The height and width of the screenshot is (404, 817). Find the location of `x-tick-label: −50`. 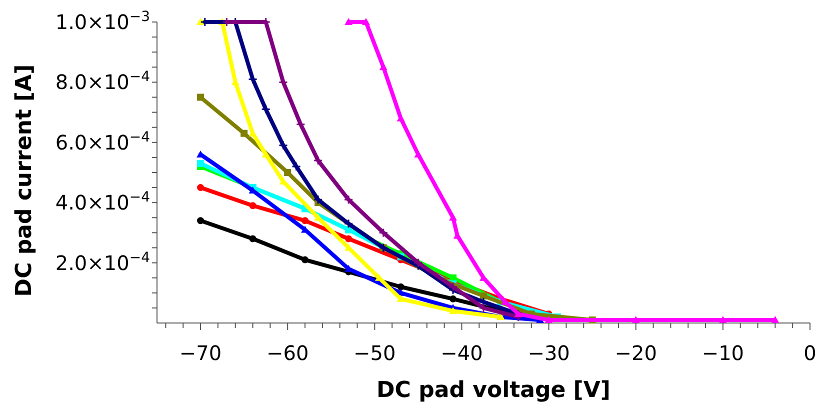

x-tick-label: −50 is located at coordinates (375, 353).